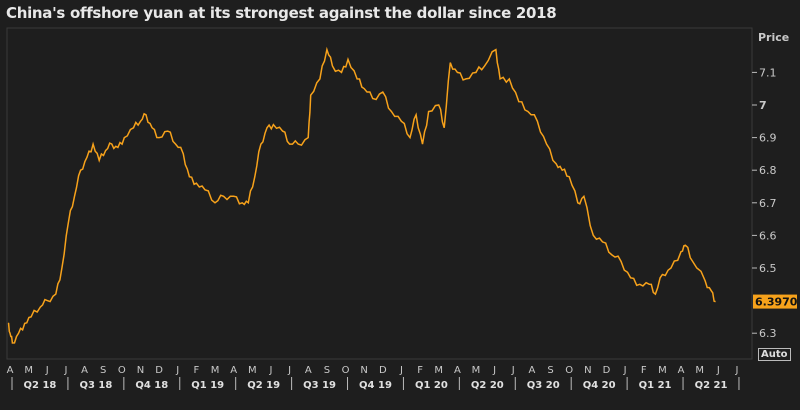 The width and height of the screenshot is (800, 410). Describe the element at coordinates (263, 385) in the screenshot. I see `x-quarter-label: Q2 19` at that location.